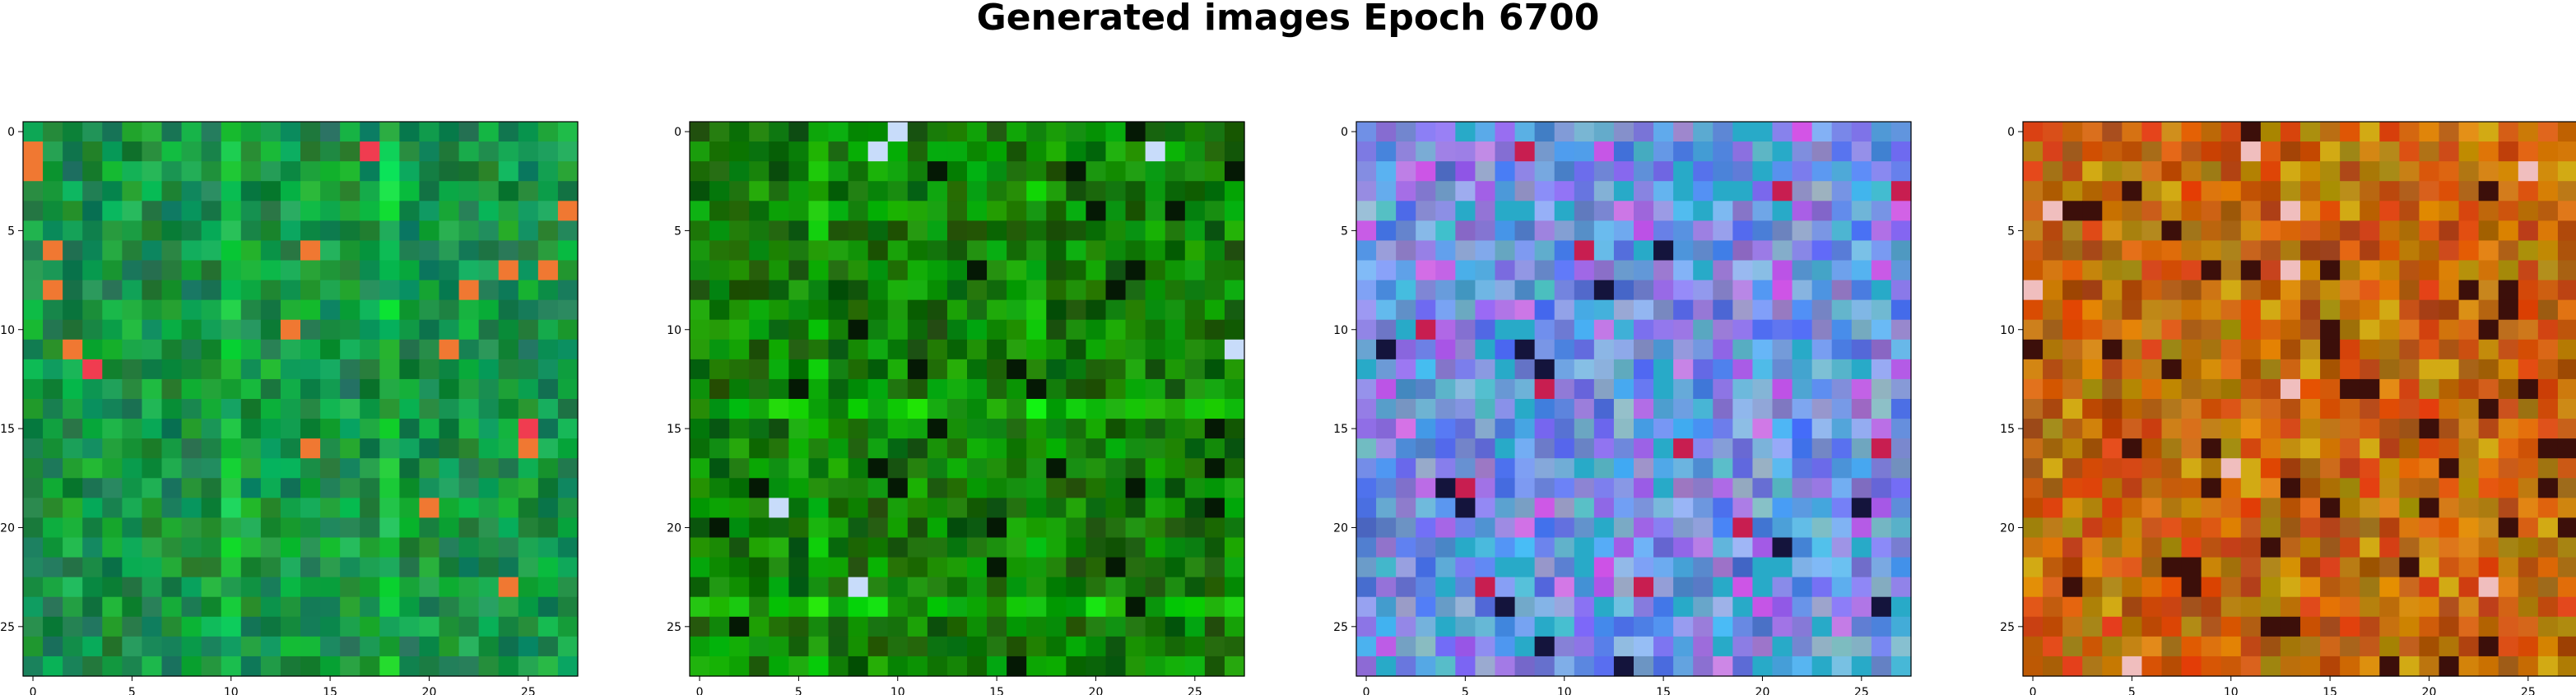 The height and width of the screenshot is (695, 2576). Describe the element at coordinates (231, 690) in the screenshot. I see `x-tick-label: 10` at that location.